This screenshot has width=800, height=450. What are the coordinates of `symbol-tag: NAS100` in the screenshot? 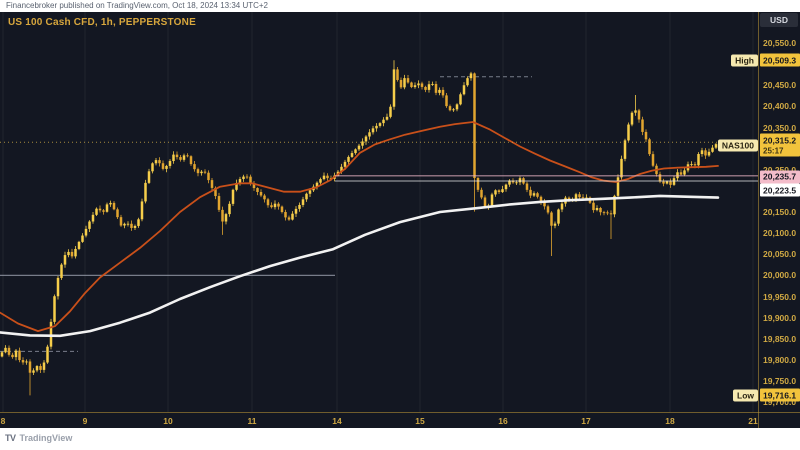 It's located at (737, 145).